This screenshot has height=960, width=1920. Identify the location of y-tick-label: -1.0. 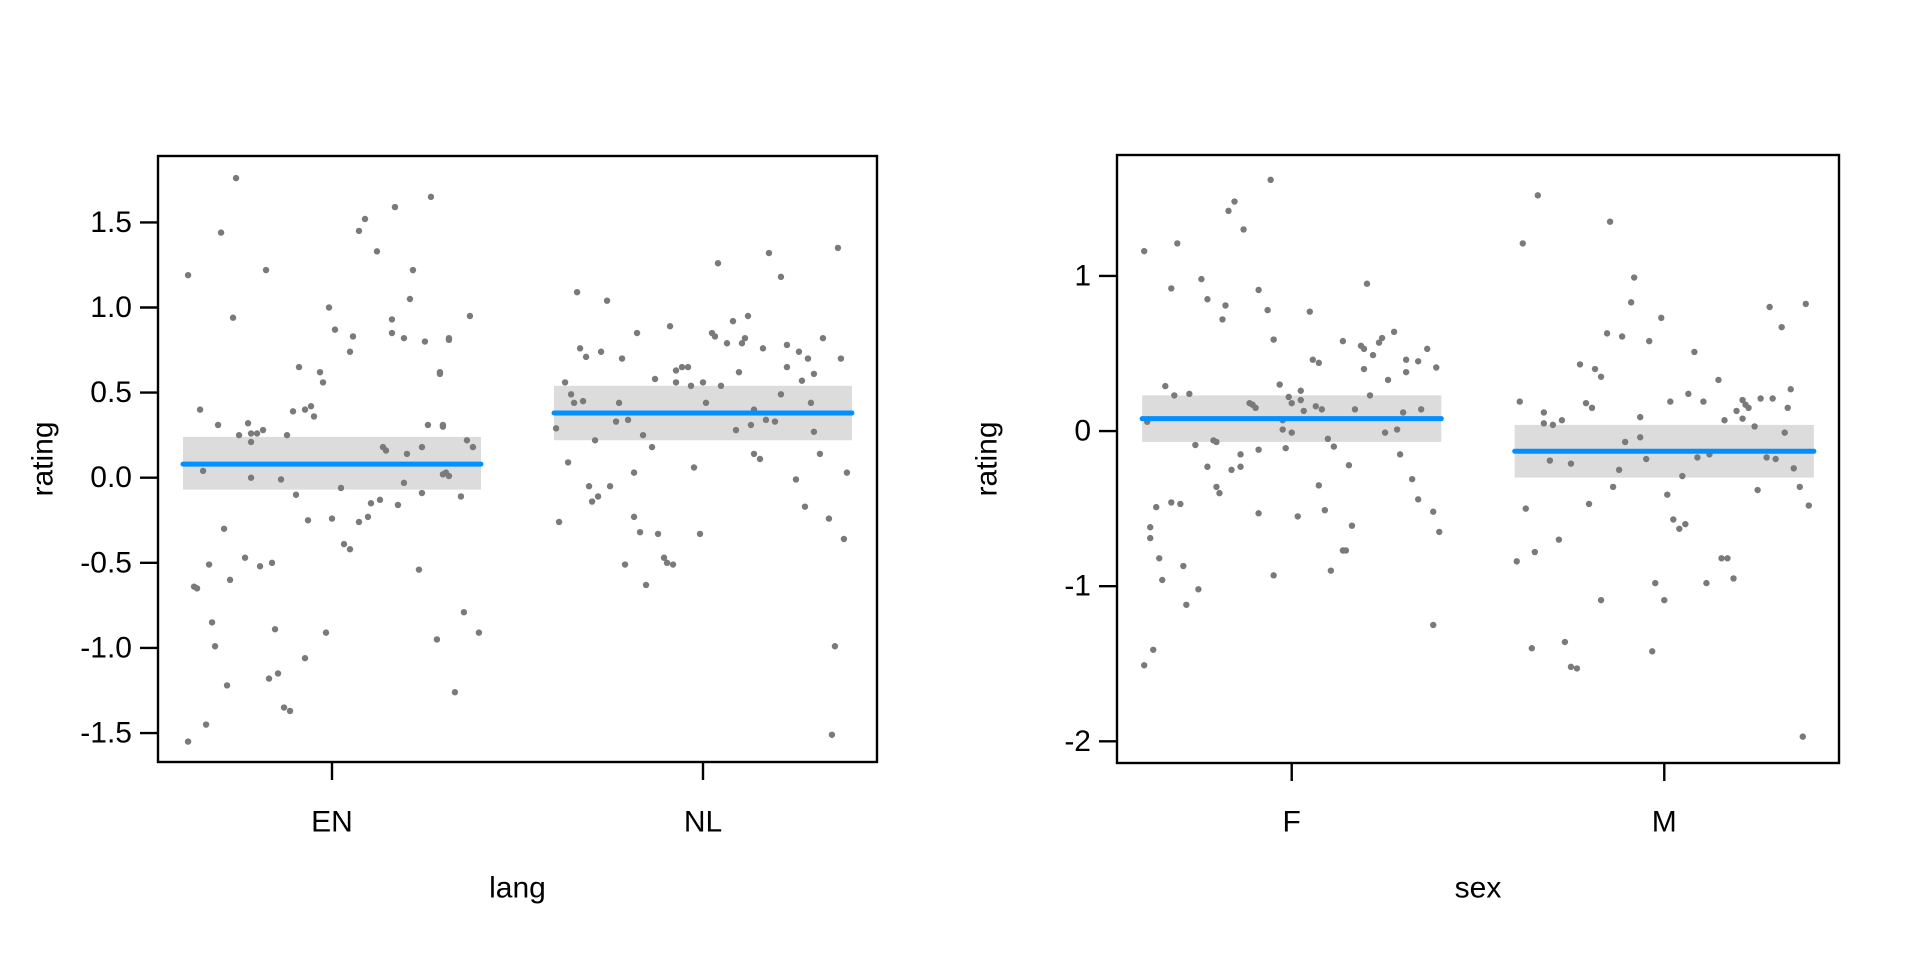
(106, 647).